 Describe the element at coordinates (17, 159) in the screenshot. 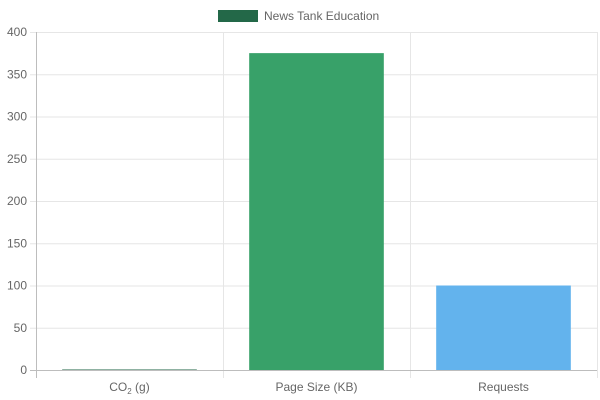

I see `y-tick-label: 250` at that location.